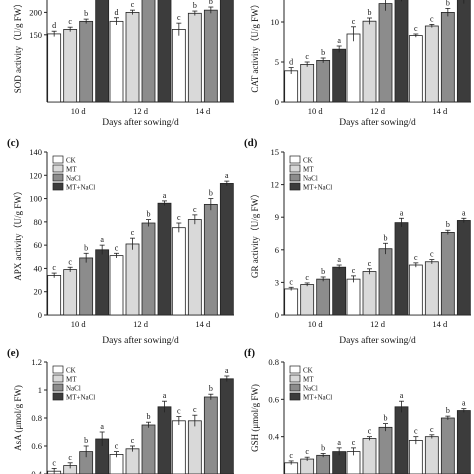 The width and height of the screenshot is (474, 474). What do you see at coordinates (275, 22) in the screenshot?
I see `y-tick-label: 10` at bounding box center [275, 22].